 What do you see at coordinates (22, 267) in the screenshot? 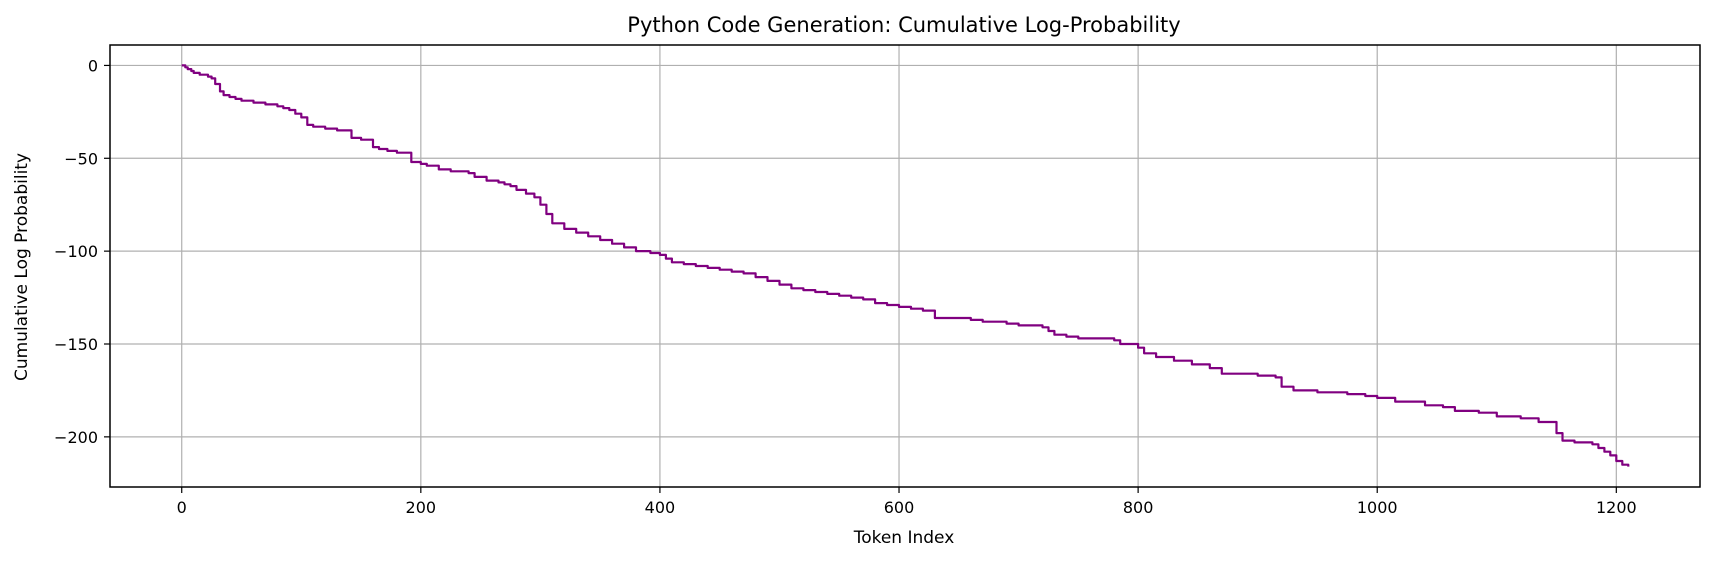
I see `y-axis-label: Cumulative Log Probability` at bounding box center [22, 267].